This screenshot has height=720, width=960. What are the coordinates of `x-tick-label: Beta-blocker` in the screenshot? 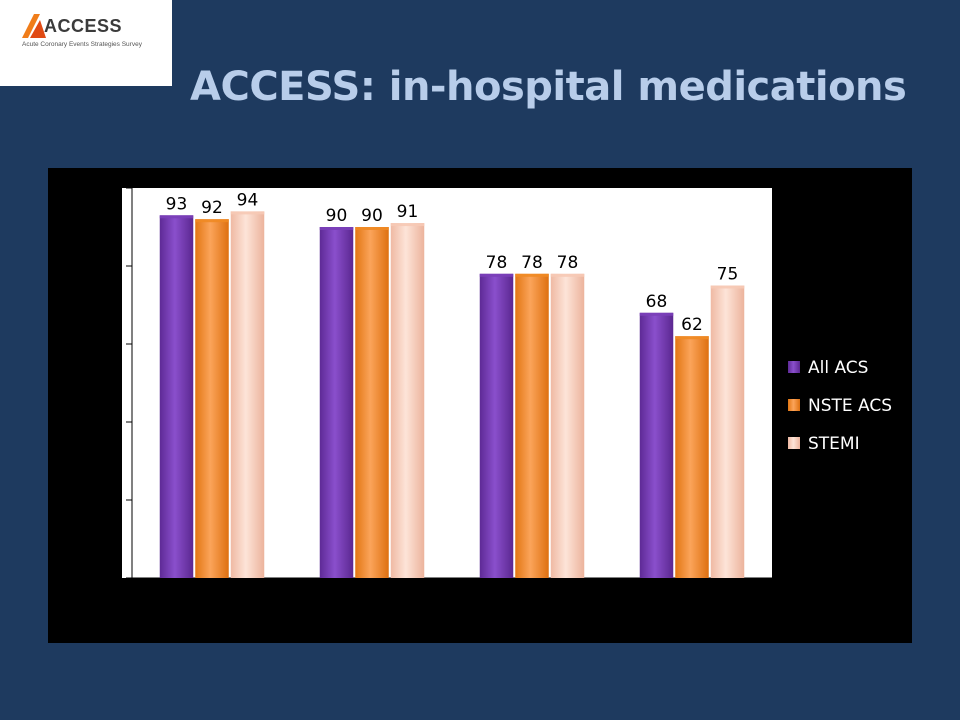 It's located at (531, 611).